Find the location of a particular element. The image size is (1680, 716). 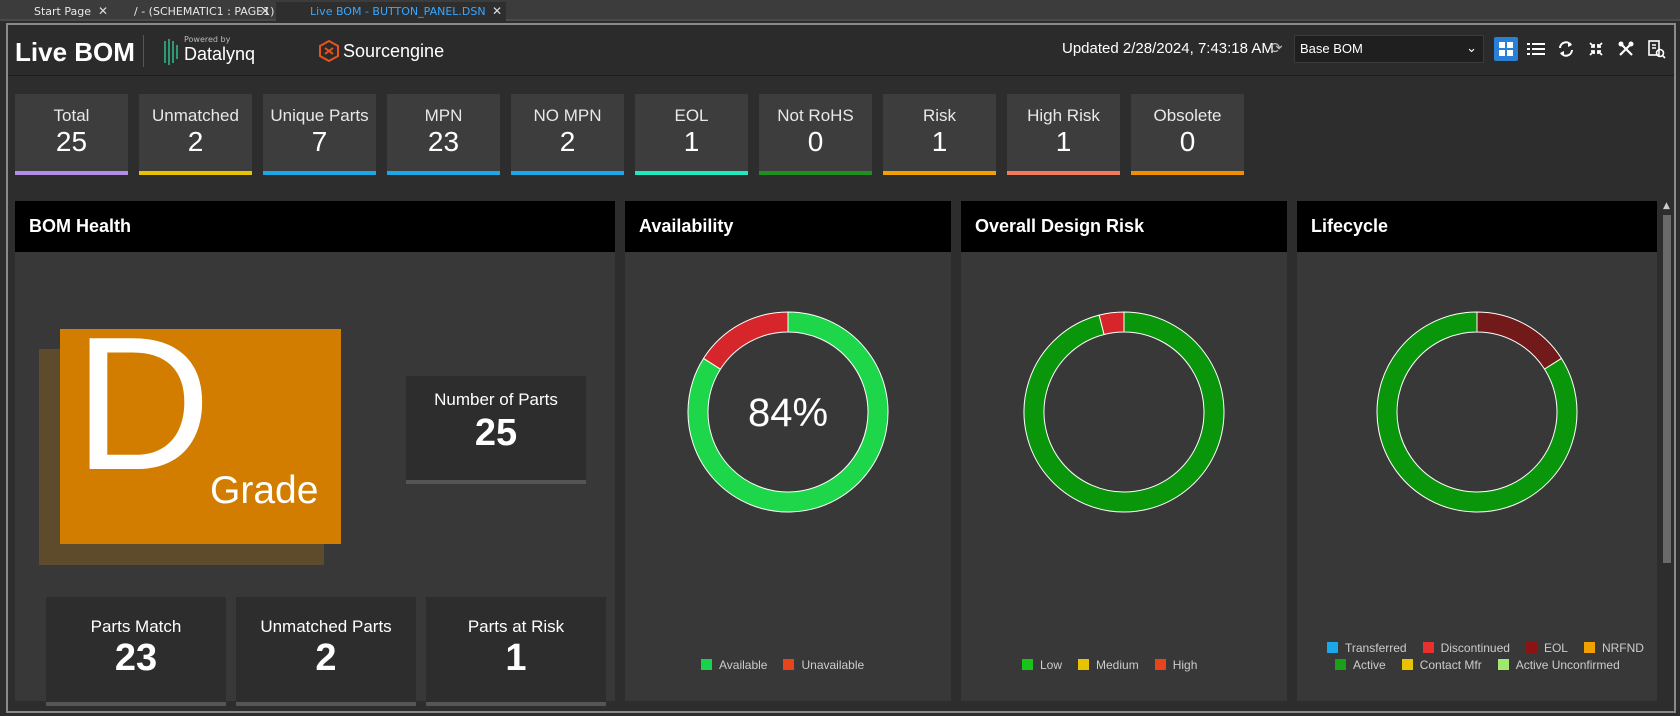

legend-label: Low is located at coordinates (1051, 665).